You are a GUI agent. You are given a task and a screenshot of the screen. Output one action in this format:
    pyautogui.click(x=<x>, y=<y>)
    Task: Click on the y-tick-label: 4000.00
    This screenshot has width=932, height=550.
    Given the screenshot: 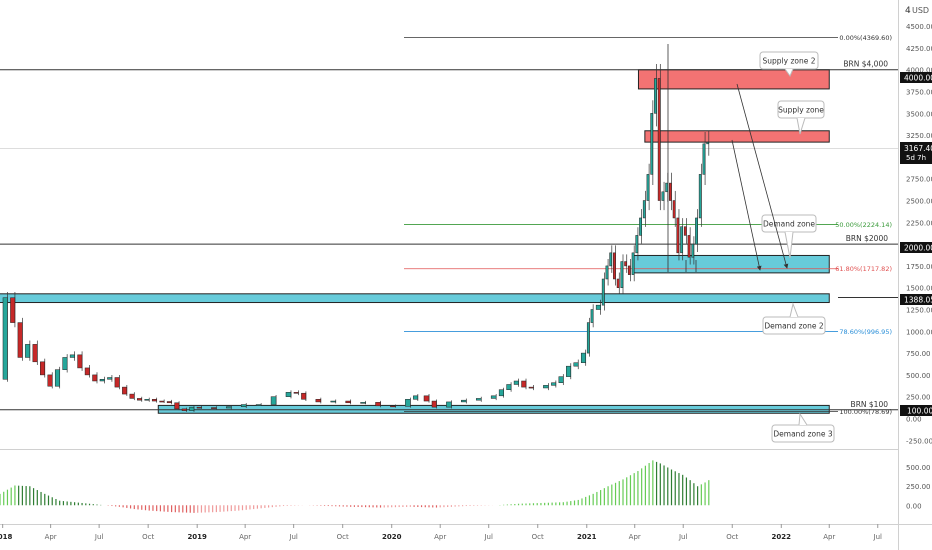 What is the action you would take?
    pyautogui.click(x=919, y=71)
    